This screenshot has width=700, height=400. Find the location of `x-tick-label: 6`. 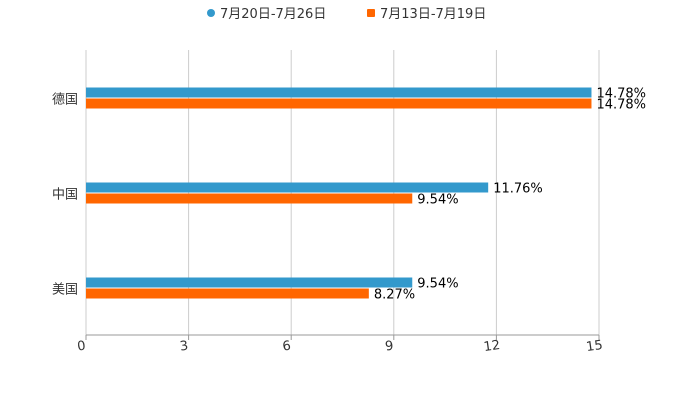

x-tick-label: 6 is located at coordinates (287, 347).